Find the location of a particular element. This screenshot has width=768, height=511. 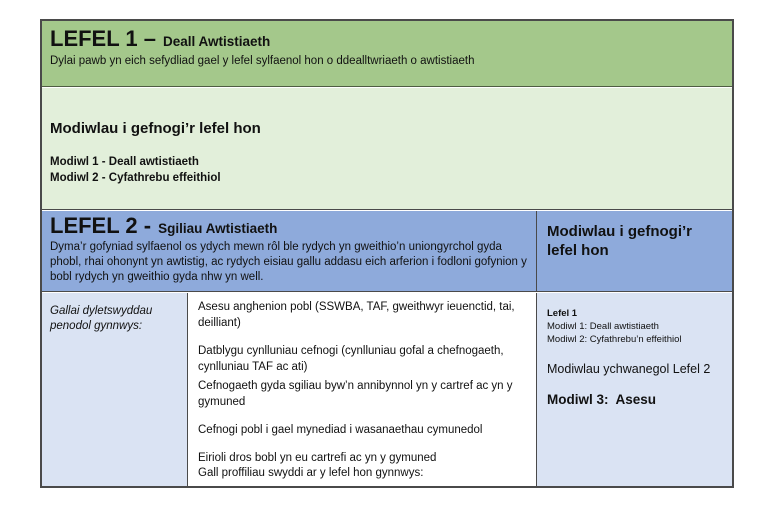

level2-modules-heading-cell: Modiwlau i gefnogi’r lefel hon is located at coordinates (634, 251).